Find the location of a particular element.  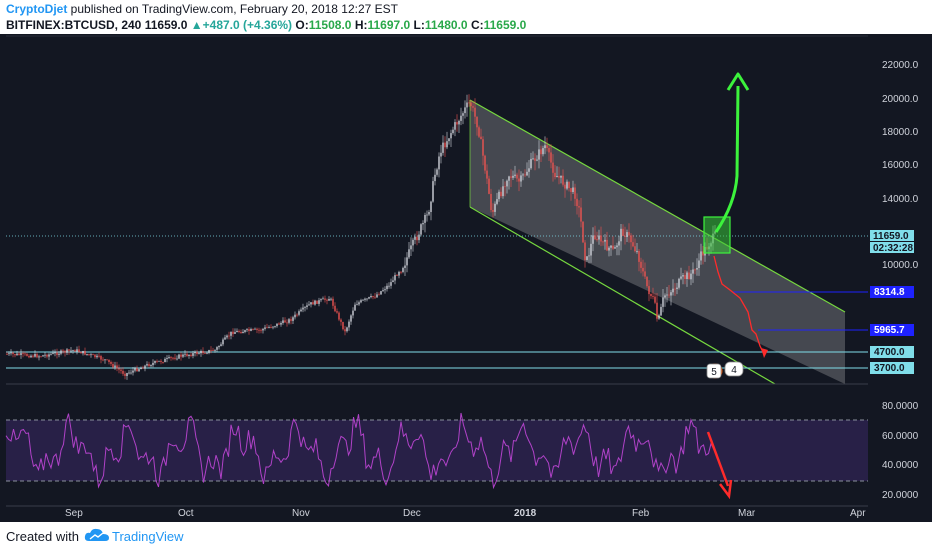

rsi-pane is located at coordinates (436, 456).